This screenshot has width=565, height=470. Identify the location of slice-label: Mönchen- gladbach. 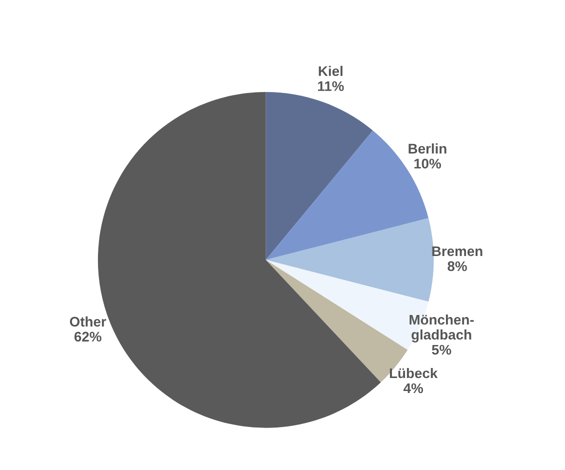
(442, 328).